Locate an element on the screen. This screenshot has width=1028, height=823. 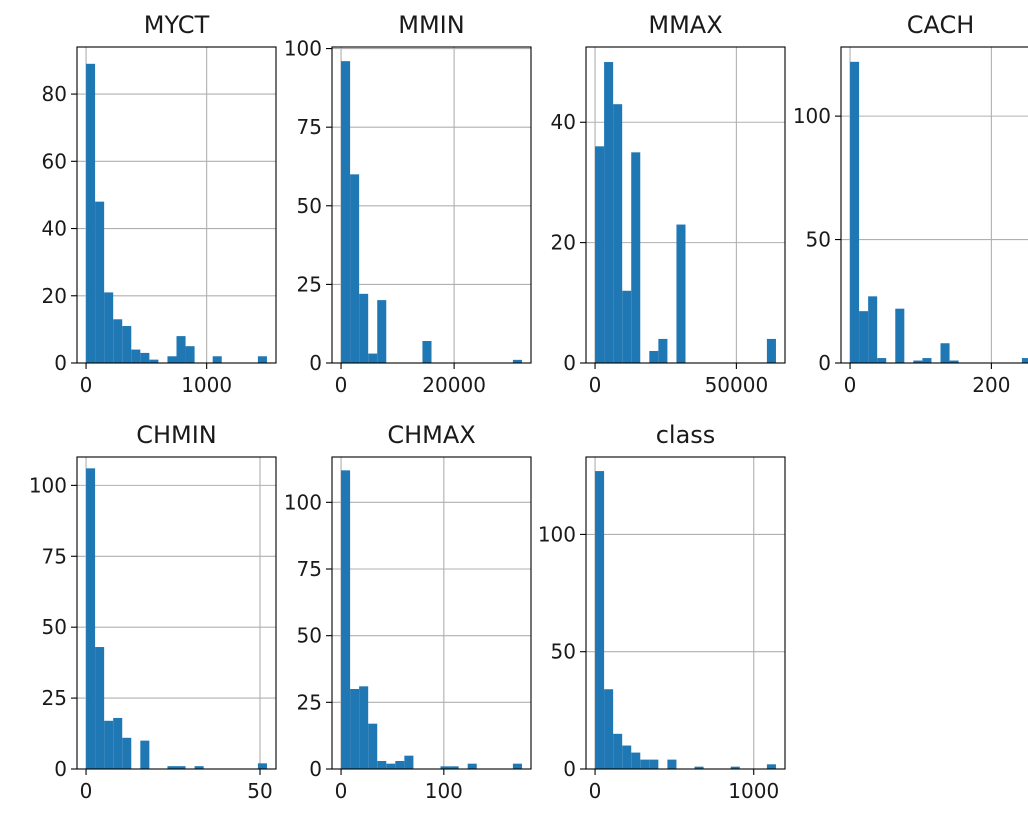
y-tick-label: 60 is located at coordinates (54, 161).